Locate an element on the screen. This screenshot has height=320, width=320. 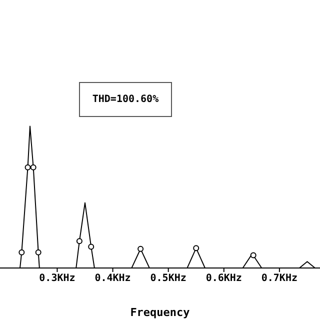
x-tick-label: 0.4KHz is located at coordinates (112, 278).